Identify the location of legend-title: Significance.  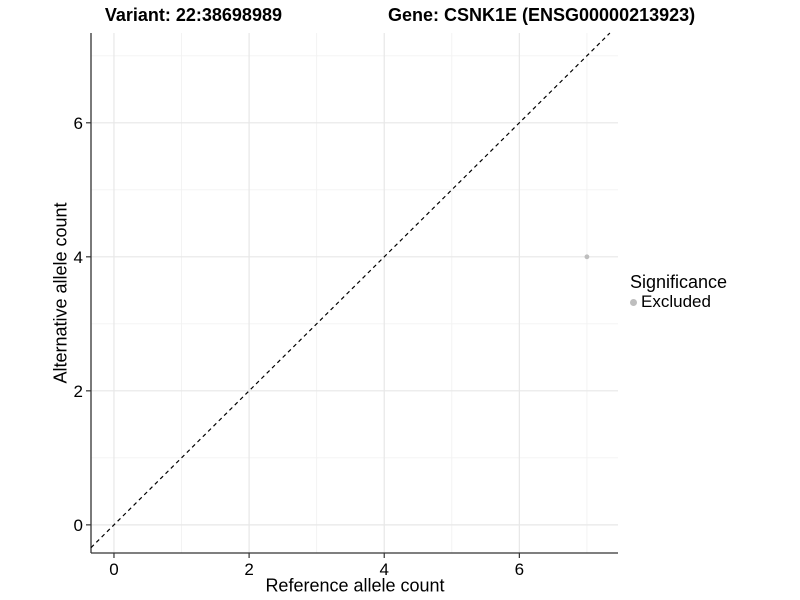
(679, 282).